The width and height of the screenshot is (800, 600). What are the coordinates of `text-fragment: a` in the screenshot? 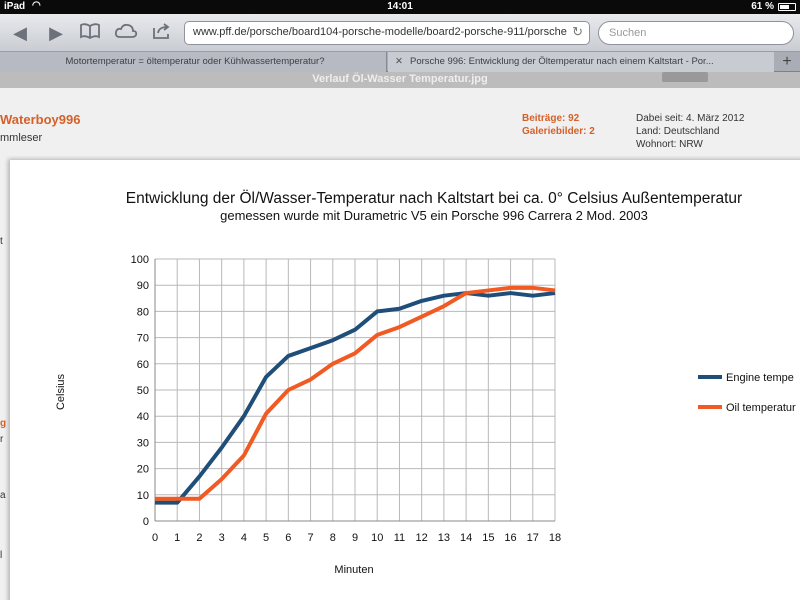 It's located at (3, 495).